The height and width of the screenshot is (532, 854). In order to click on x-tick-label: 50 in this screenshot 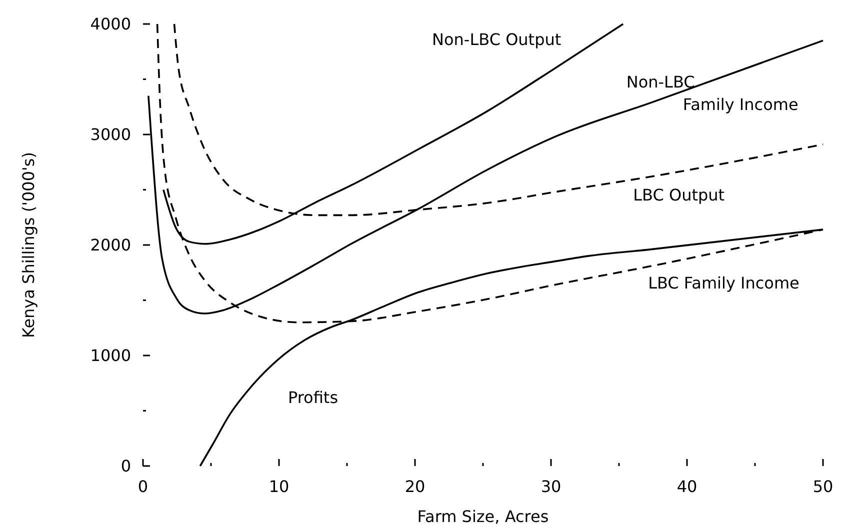, I will do `click(823, 486)`.